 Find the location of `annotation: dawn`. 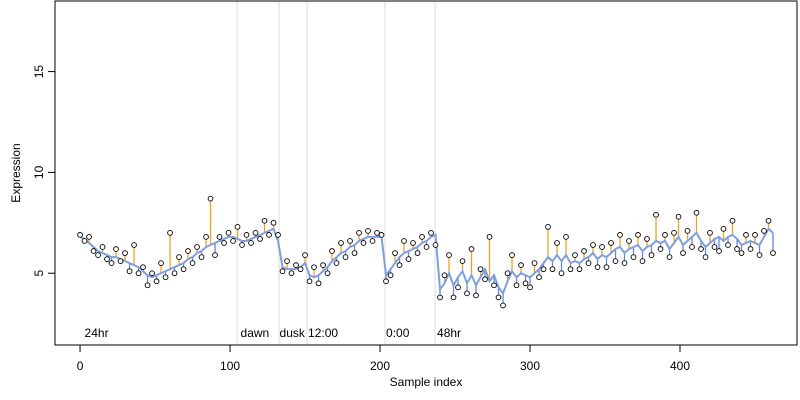

annotation: dawn is located at coordinates (255, 333).